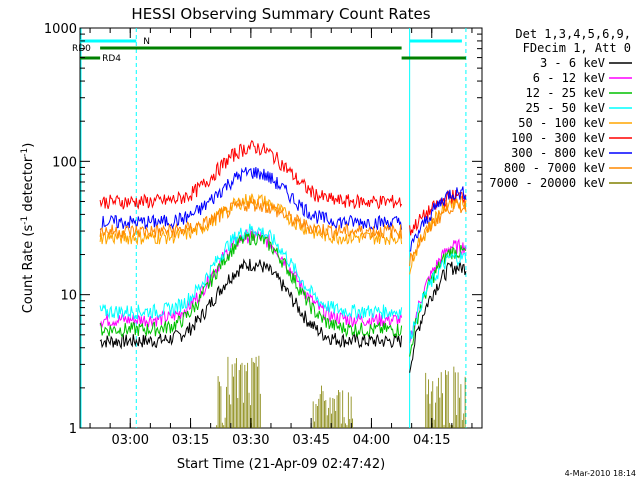 Image resolution: width=640 pixels, height=480 pixels. I want to click on legend-label: 12 - 25 keV, so click(565, 93).